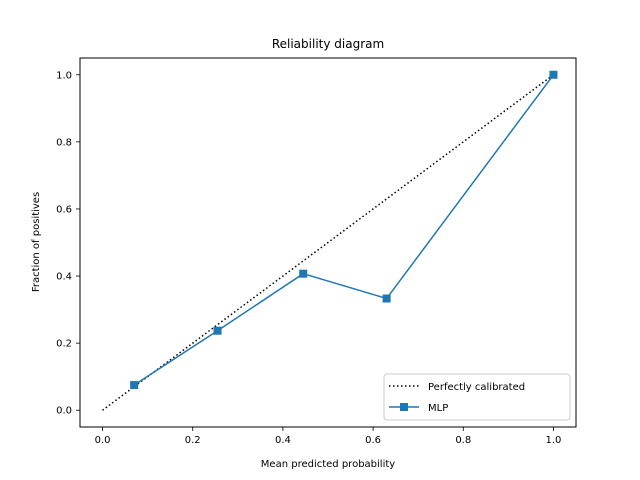 The height and width of the screenshot is (480, 640). Describe the element at coordinates (404, 407) in the screenshot. I see `legend-marker-mlp` at that location.